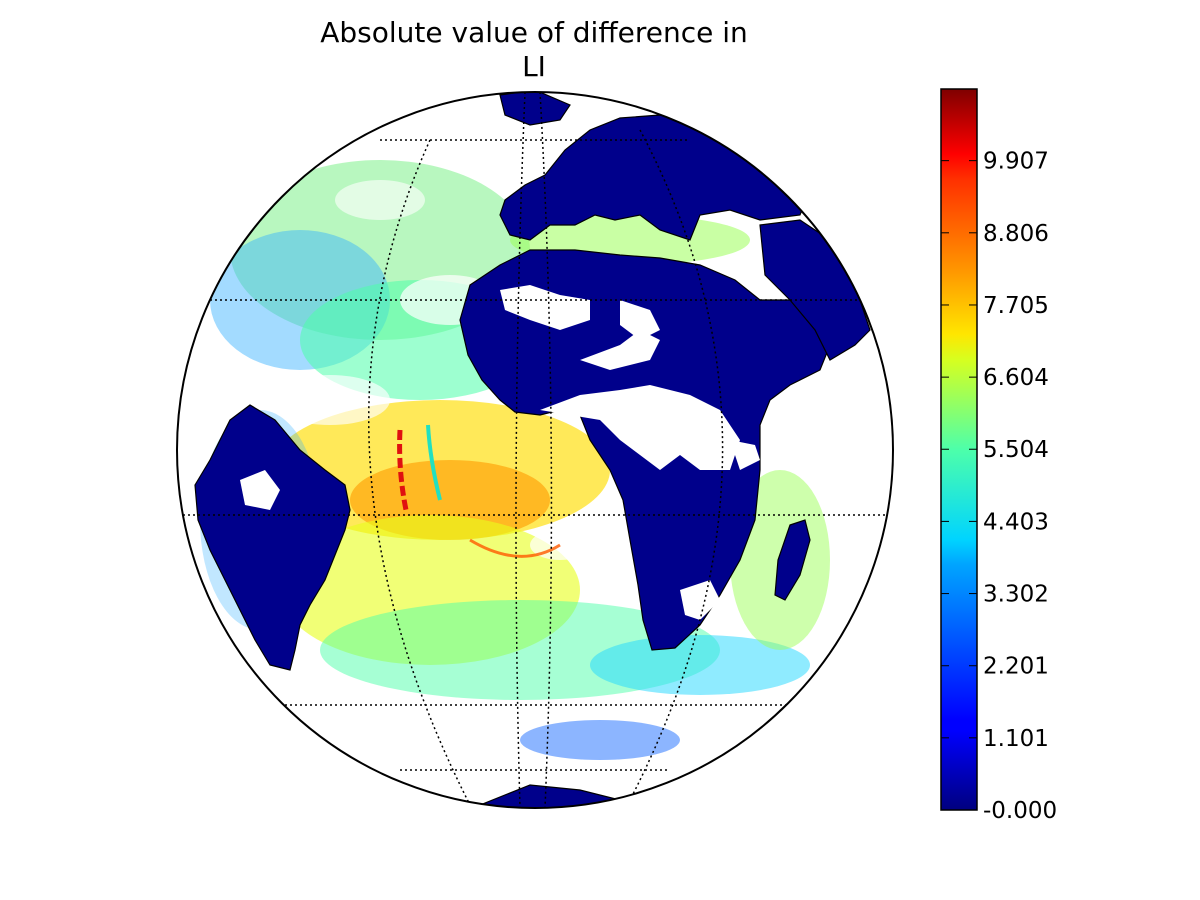  Describe the element at coordinates (550, 796) in the screenshot. I see `region-antarctic` at that location.